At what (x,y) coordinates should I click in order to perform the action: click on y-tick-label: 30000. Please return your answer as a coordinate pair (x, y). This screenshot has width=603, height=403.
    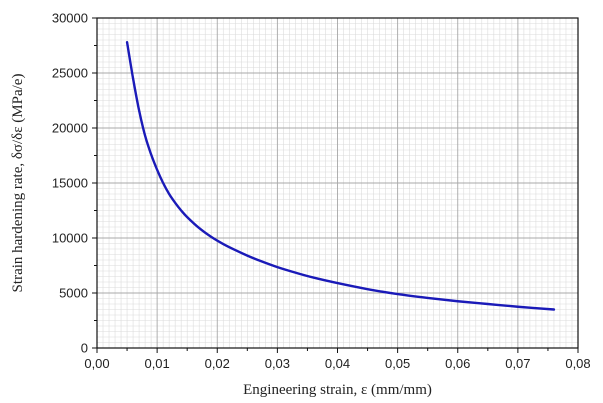
    Looking at the image, I should click on (70, 18).